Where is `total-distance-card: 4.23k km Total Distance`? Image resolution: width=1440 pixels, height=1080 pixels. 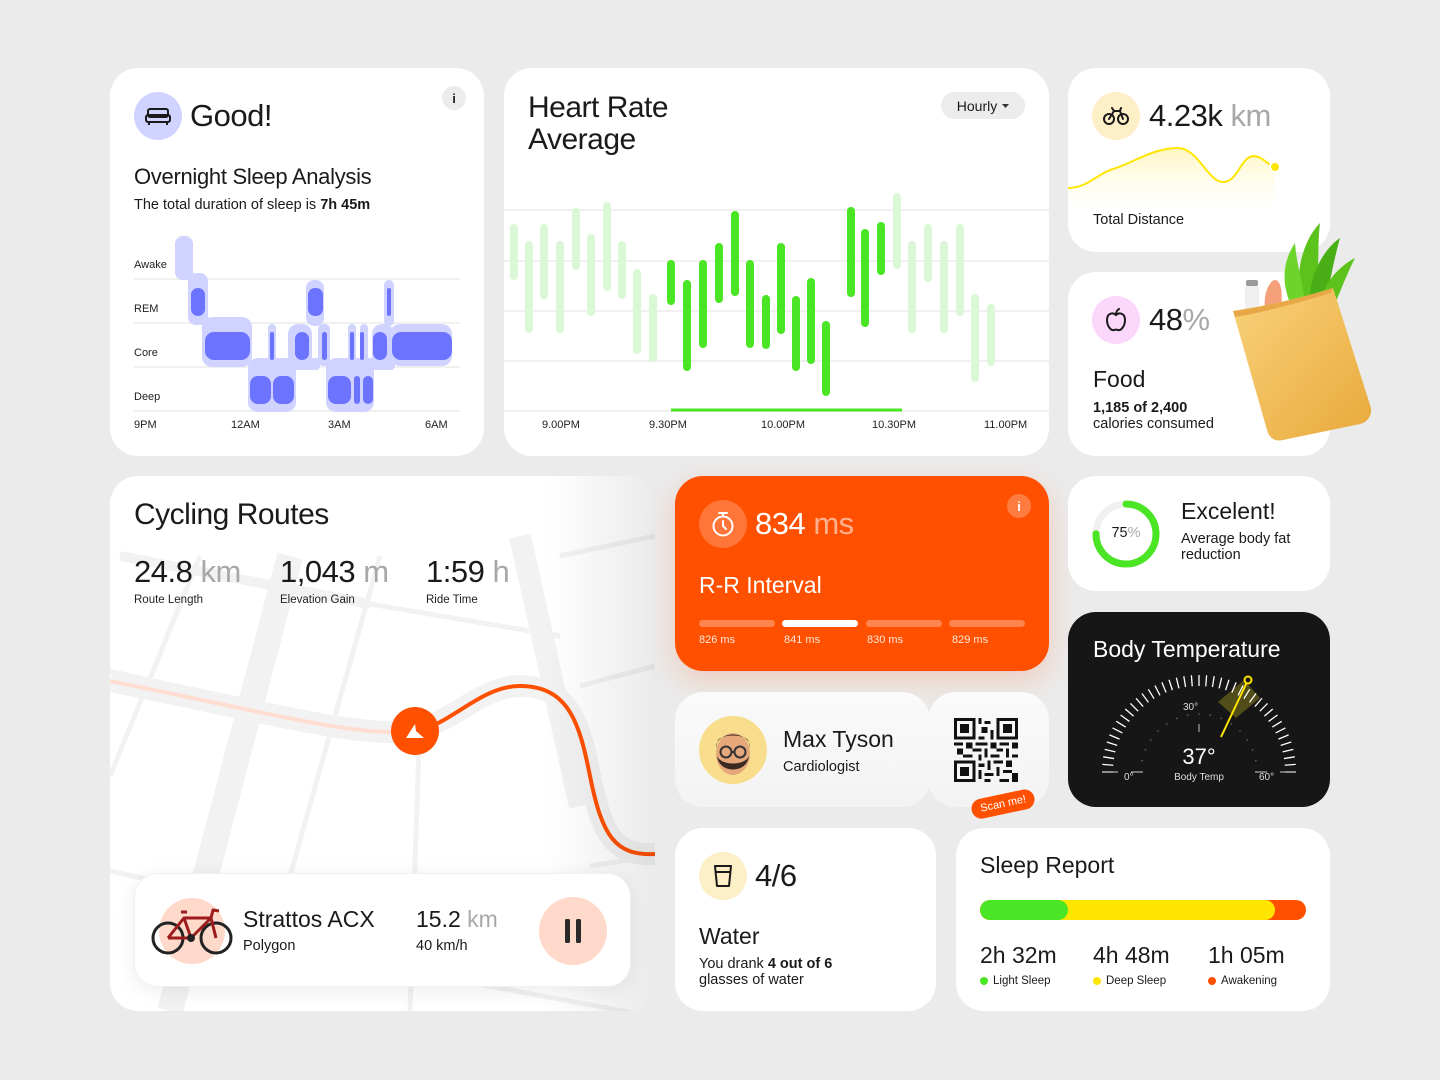 total-distance-card: 4.23k km Total Distance is located at coordinates (1199, 160).